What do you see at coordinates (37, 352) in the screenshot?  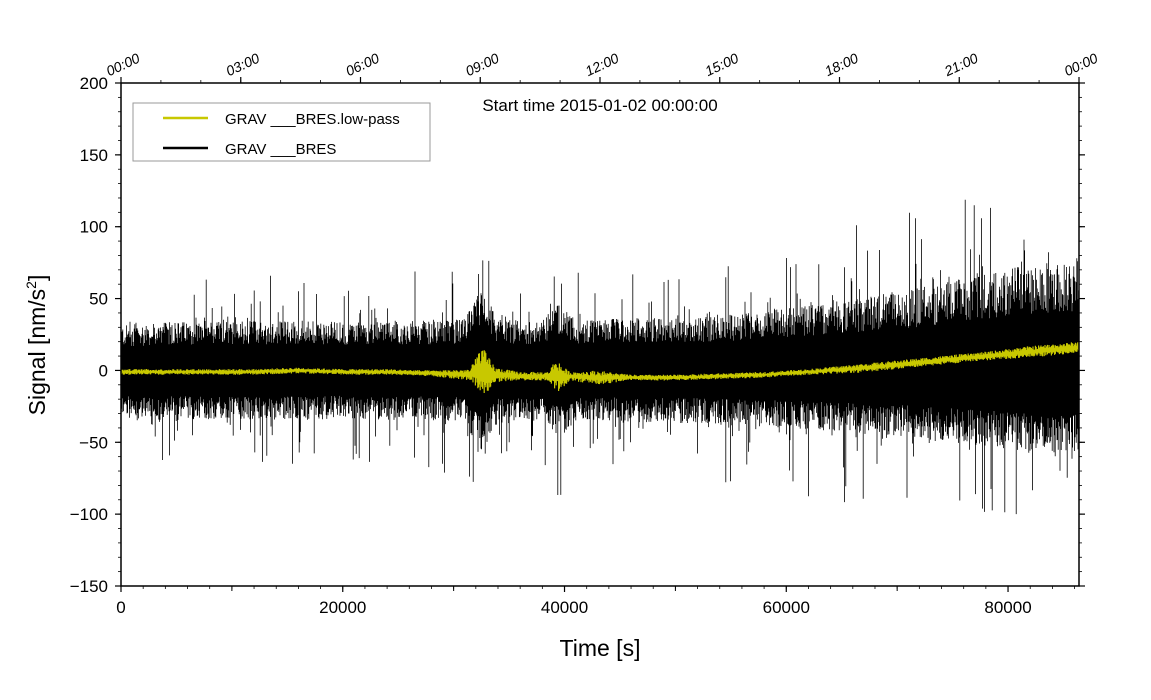 I see `y-axis-label-main: Signal [nm/s` at bounding box center [37, 352].